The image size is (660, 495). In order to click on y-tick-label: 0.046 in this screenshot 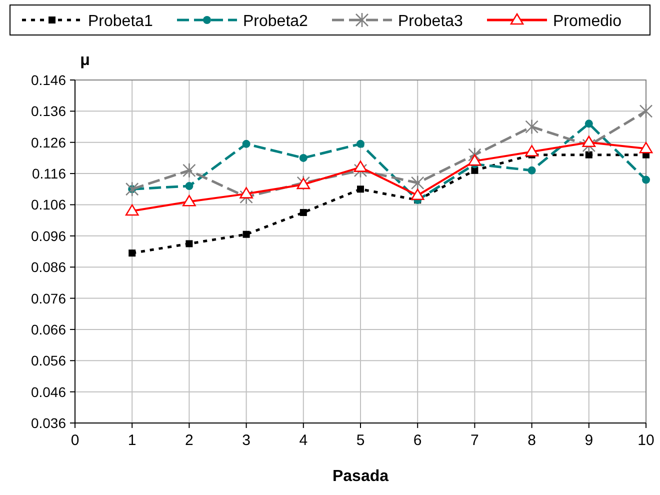, I will do `click(48, 392)`.